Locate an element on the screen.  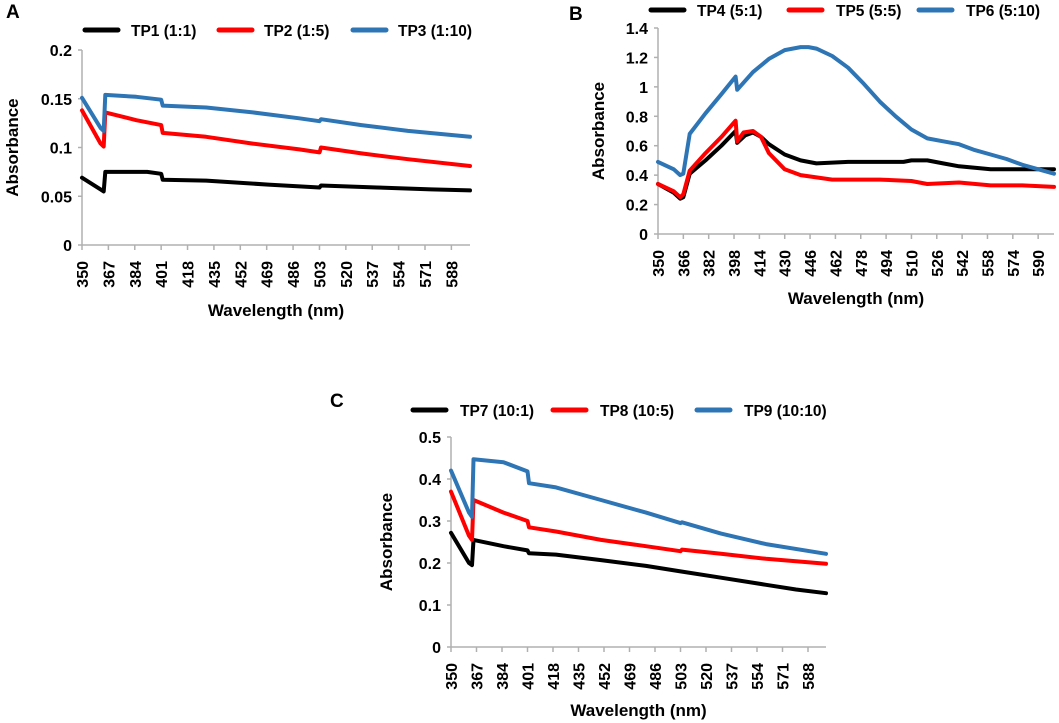
y-tick-label: 0.05 is located at coordinates (56, 197).